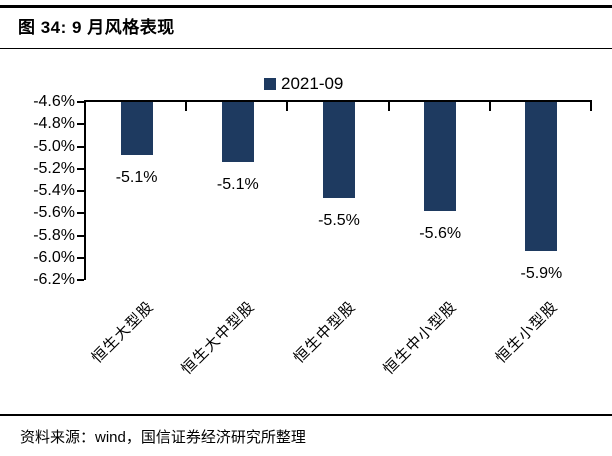  What do you see at coordinates (270, 84) in the screenshot?
I see `legend-swatch` at bounding box center [270, 84].